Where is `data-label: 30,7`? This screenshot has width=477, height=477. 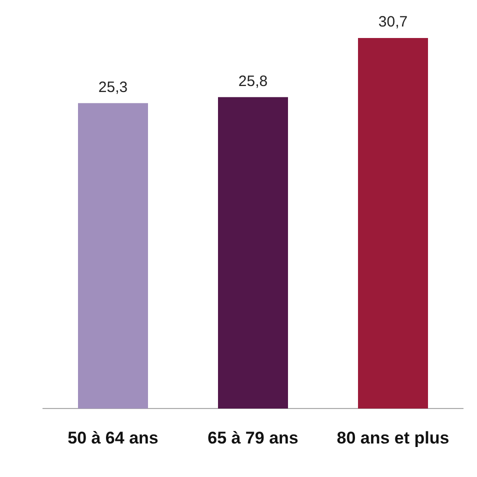 data-label: 30,7 is located at coordinates (393, 22).